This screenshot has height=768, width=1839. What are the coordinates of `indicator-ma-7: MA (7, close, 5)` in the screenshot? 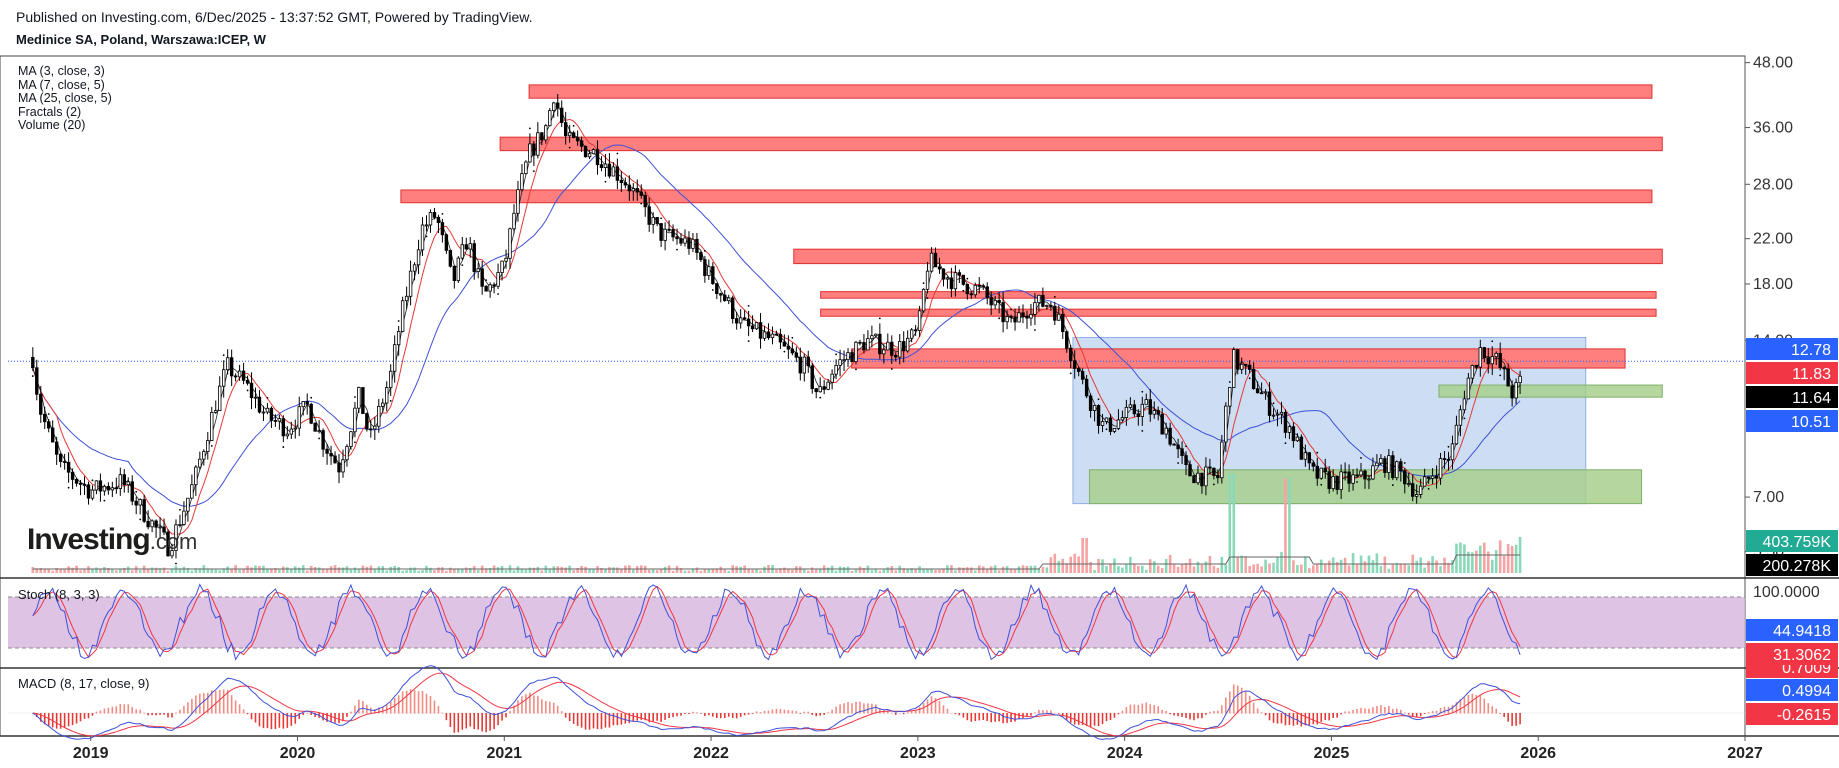 It's located at (61, 84).